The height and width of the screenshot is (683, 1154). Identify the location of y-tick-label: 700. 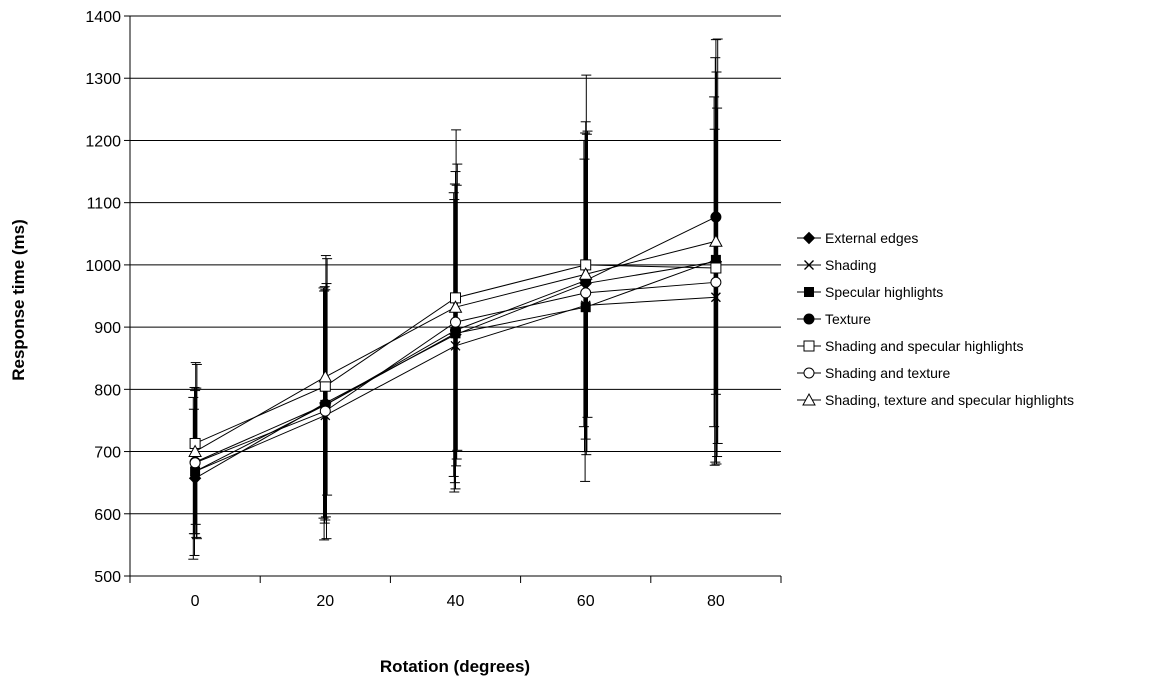
(107, 453).